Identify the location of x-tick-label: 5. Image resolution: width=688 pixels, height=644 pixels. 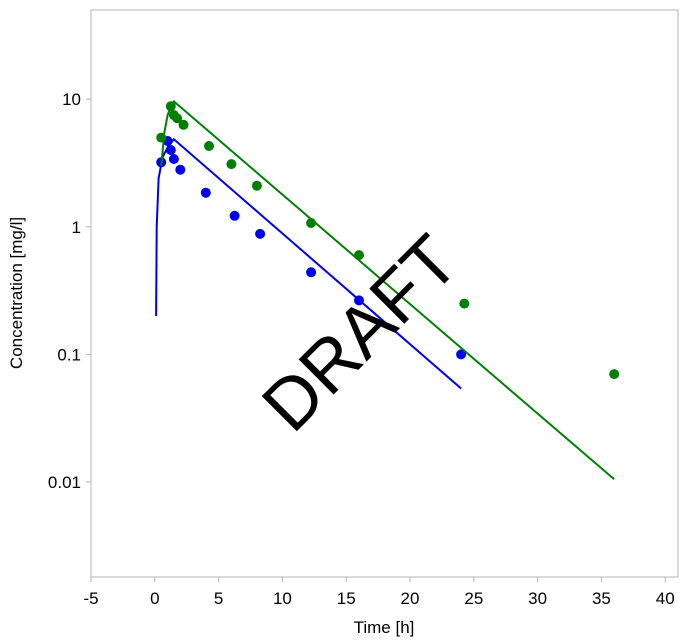
(218, 598).